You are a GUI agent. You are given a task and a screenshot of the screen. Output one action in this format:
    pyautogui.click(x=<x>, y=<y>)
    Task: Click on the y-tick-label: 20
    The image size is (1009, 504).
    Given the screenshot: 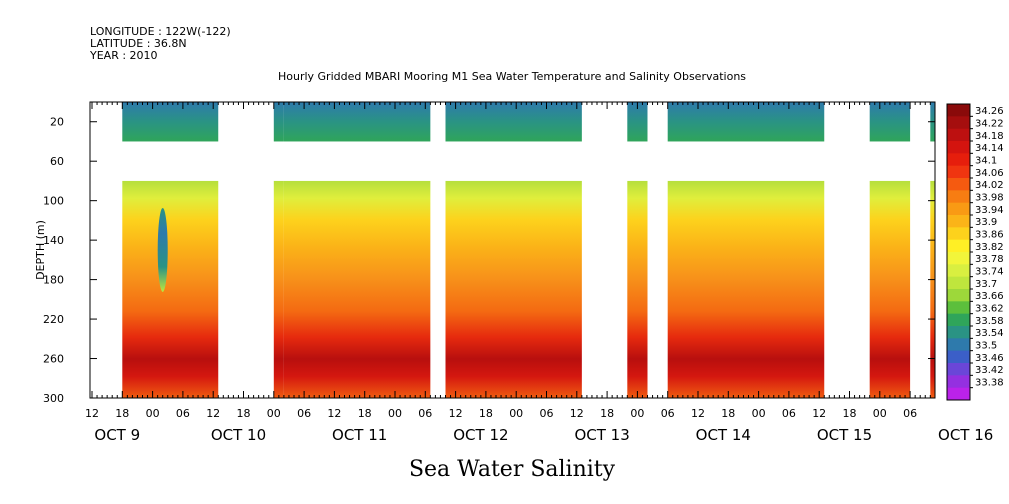 What is the action you would take?
    pyautogui.click(x=57, y=122)
    